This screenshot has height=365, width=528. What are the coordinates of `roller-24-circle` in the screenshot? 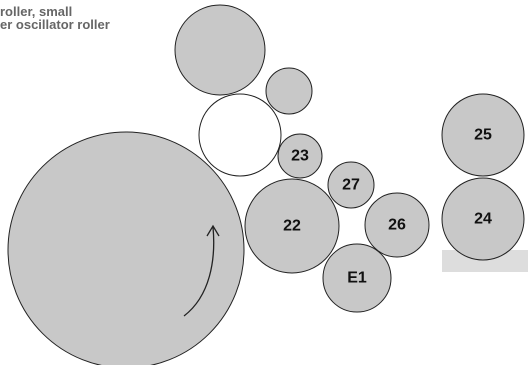 It's located at (483, 219).